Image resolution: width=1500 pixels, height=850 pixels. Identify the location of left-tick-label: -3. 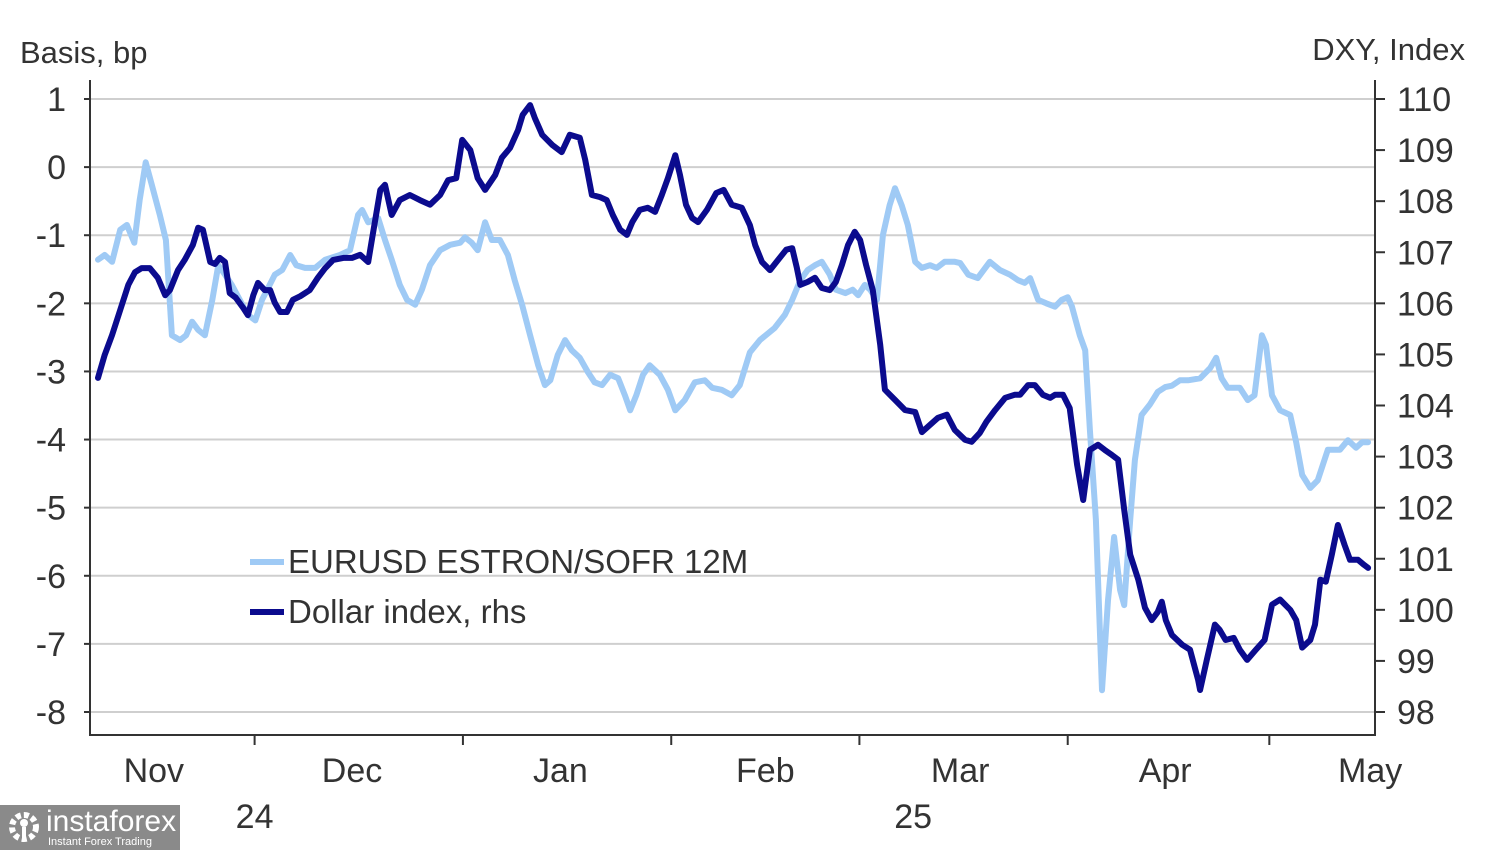
(51, 372).